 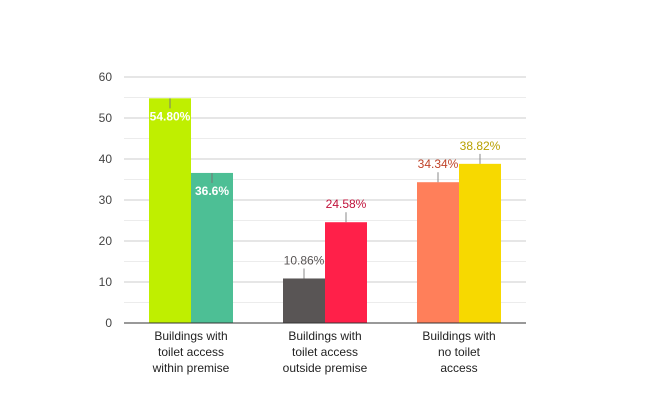 I want to click on category-label-line: access, so click(x=458, y=368).